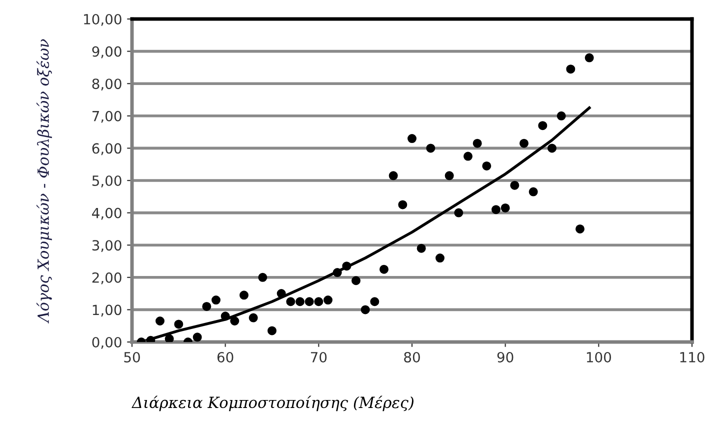  Describe the element at coordinates (318, 357) in the screenshot. I see `x-tick-label: 70` at that location.